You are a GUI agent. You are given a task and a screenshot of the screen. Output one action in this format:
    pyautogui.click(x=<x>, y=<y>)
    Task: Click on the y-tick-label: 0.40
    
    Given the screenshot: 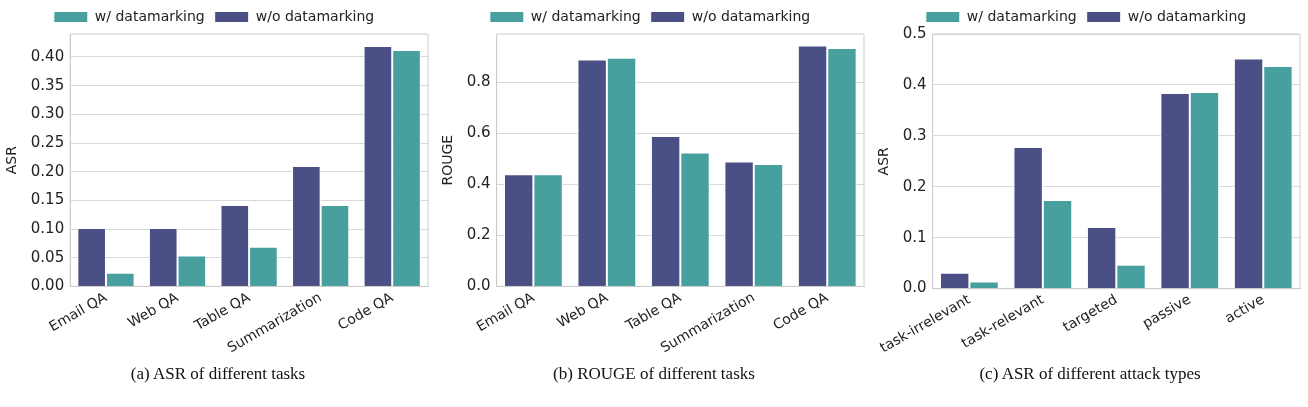 What is the action you would take?
    pyautogui.click(x=47, y=55)
    